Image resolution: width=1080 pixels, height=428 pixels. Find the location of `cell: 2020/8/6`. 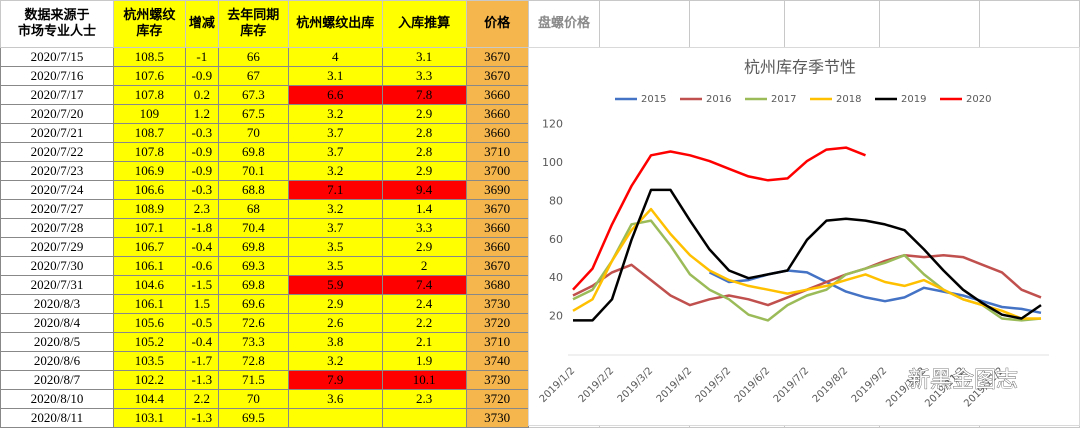

cell: 2020/8/6 is located at coordinates (57, 361).